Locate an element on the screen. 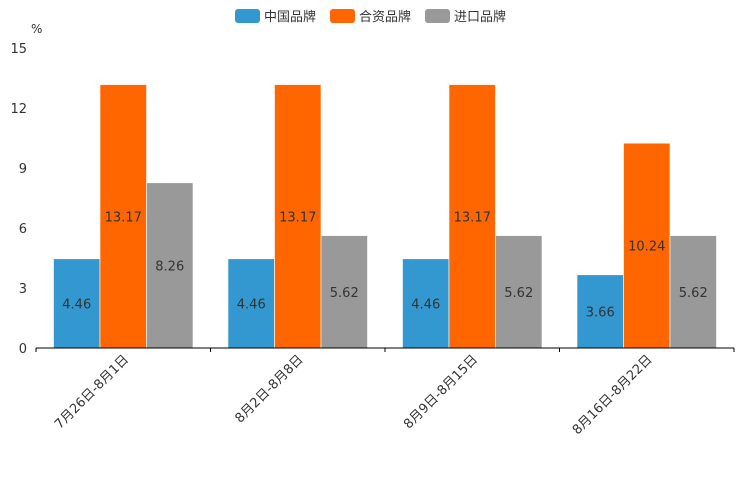  x-tick-label: 8月9日-8月15日 is located at coordinates (441, 392).